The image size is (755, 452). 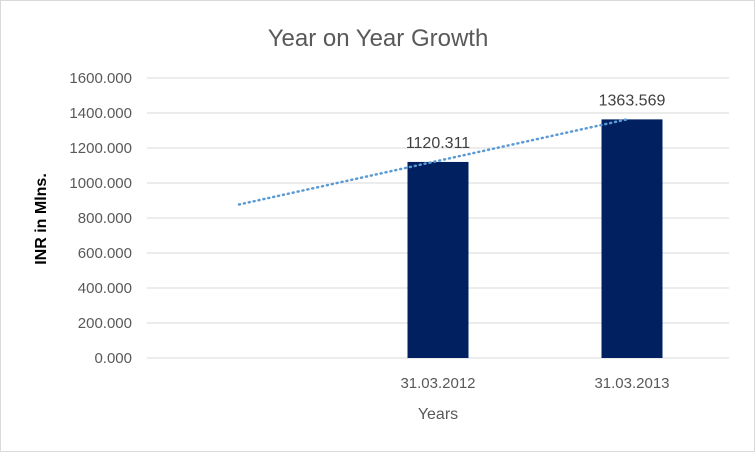 I want to click on y-tick-label: 1000.000, so click(x=100, y=183).